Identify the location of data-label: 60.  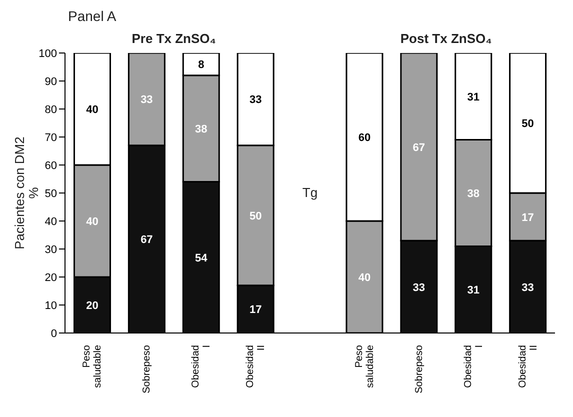
(364, 138).